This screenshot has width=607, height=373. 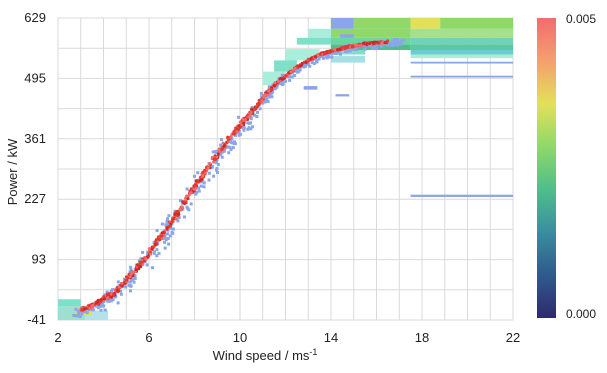 I want to click on y-tick-label: 629, so click(x=35, y=17).